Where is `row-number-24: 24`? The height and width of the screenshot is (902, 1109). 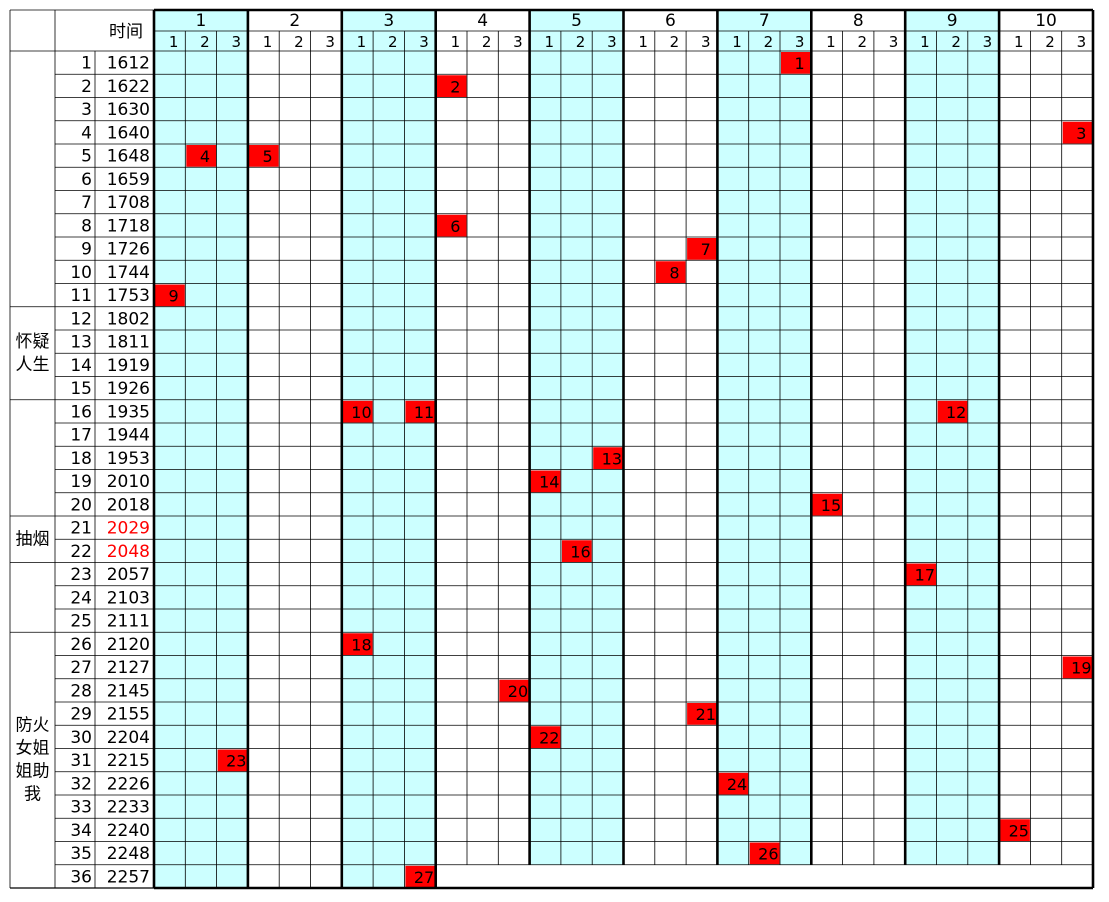 row-number-24: 24 is located at coordinates (81, 598).